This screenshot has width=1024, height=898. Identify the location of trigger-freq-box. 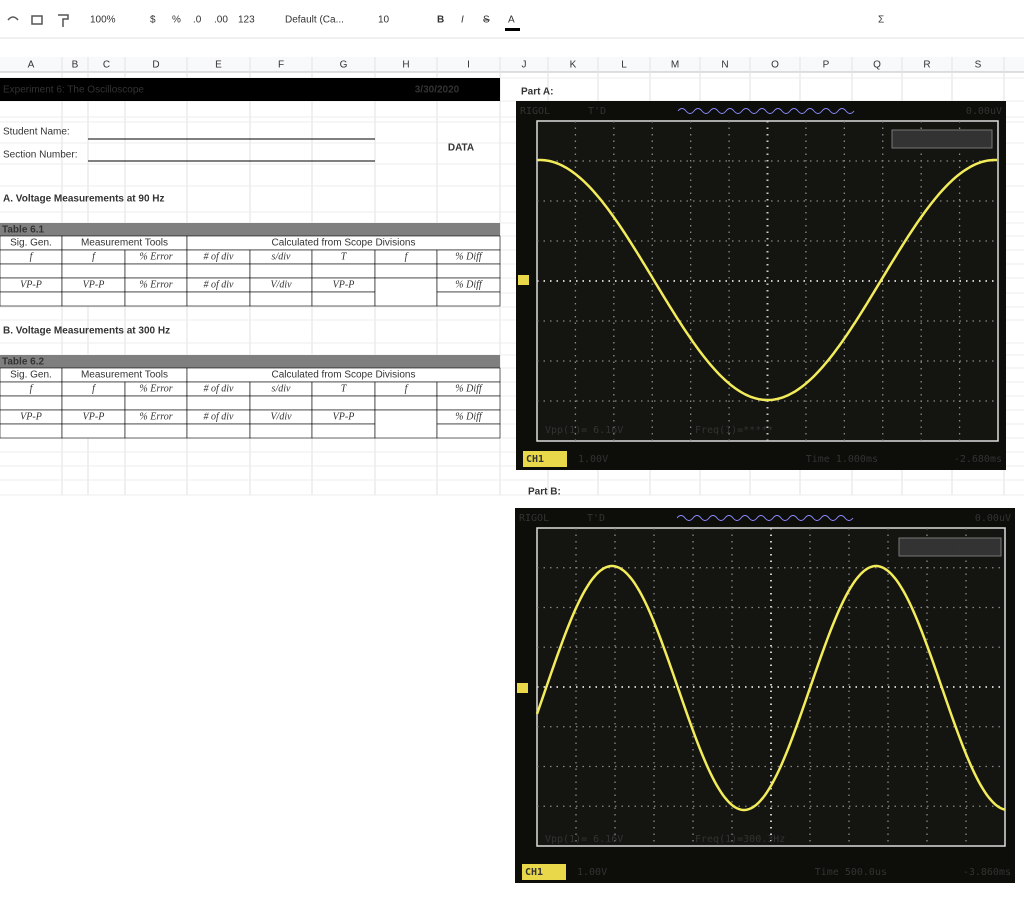
(942, 139).